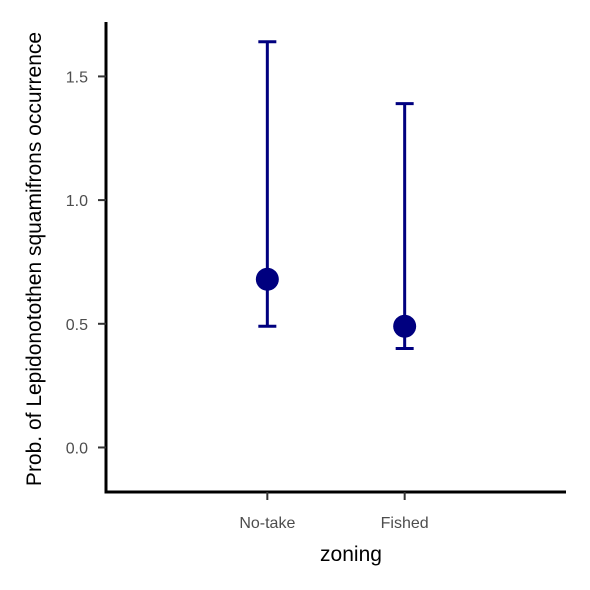 The image size is (590, 590). What do you see at coordinates (405, 523) in the screenshot?
I see `x-tick-label: Fished` at bounding box center [405, 523].